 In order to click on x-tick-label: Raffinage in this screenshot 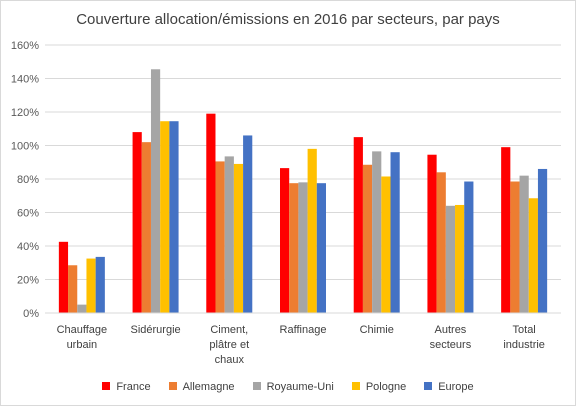, I will do `click(303, 330)`.